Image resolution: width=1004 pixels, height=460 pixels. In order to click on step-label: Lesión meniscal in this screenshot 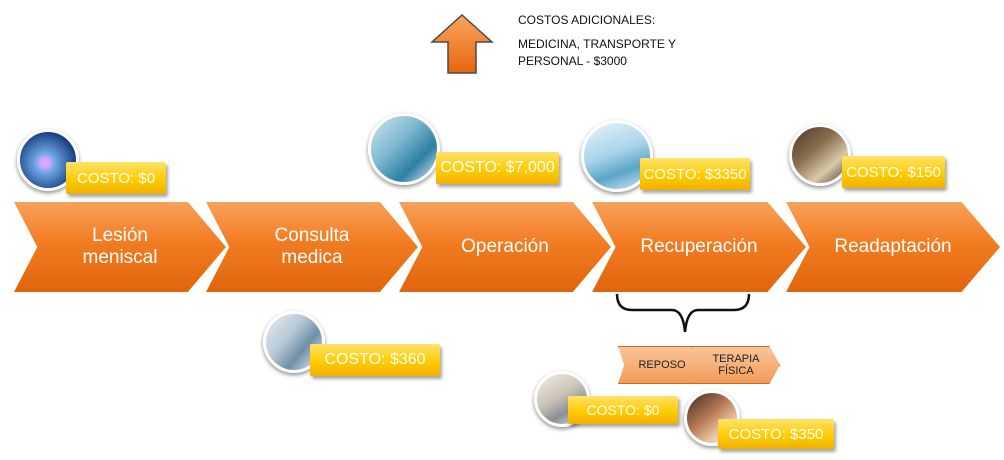, I will do `click(120, 246)`.